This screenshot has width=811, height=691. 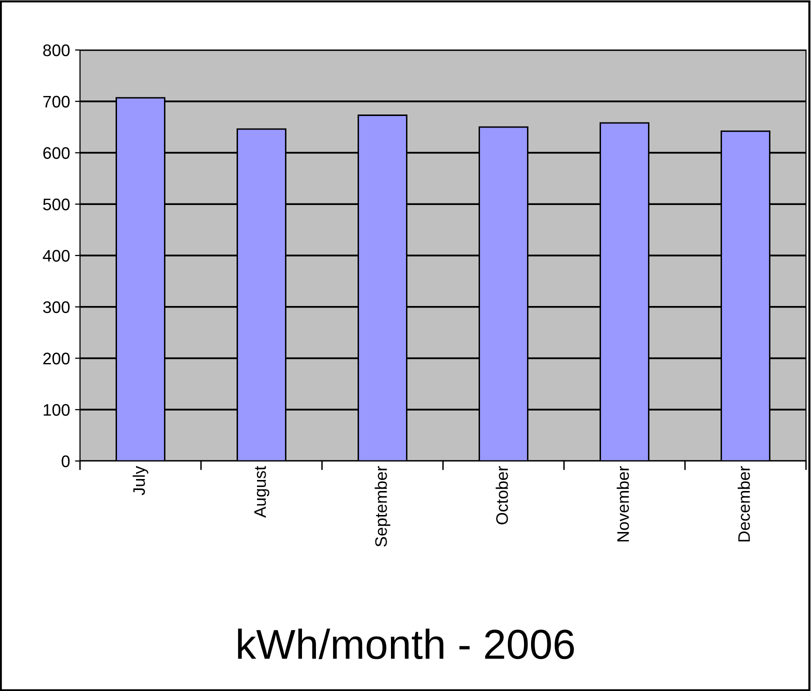 I want to click on x-tick-label: October, so click(x=502, y=495).